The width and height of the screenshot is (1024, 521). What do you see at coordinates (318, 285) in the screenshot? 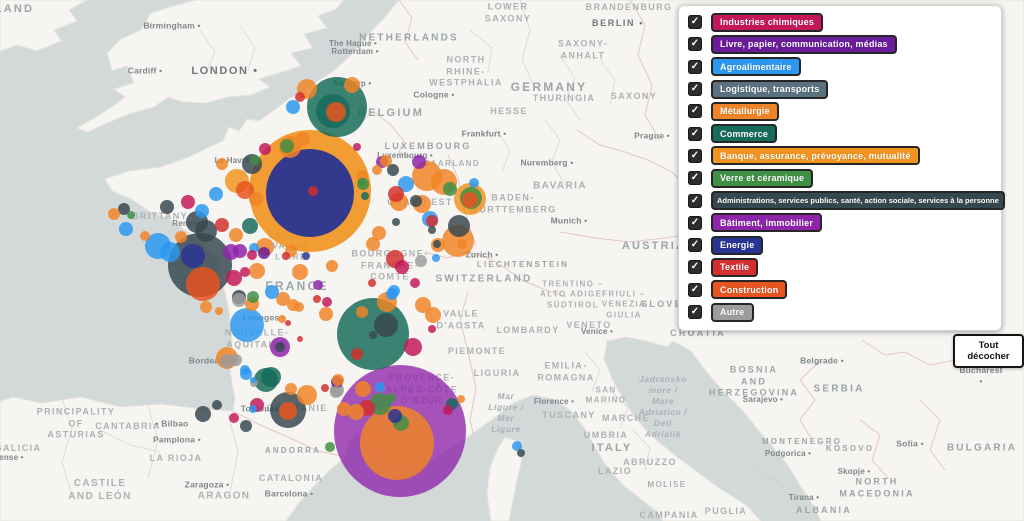
I see `map-bubble-batiment` at bounding box center [318, 285].